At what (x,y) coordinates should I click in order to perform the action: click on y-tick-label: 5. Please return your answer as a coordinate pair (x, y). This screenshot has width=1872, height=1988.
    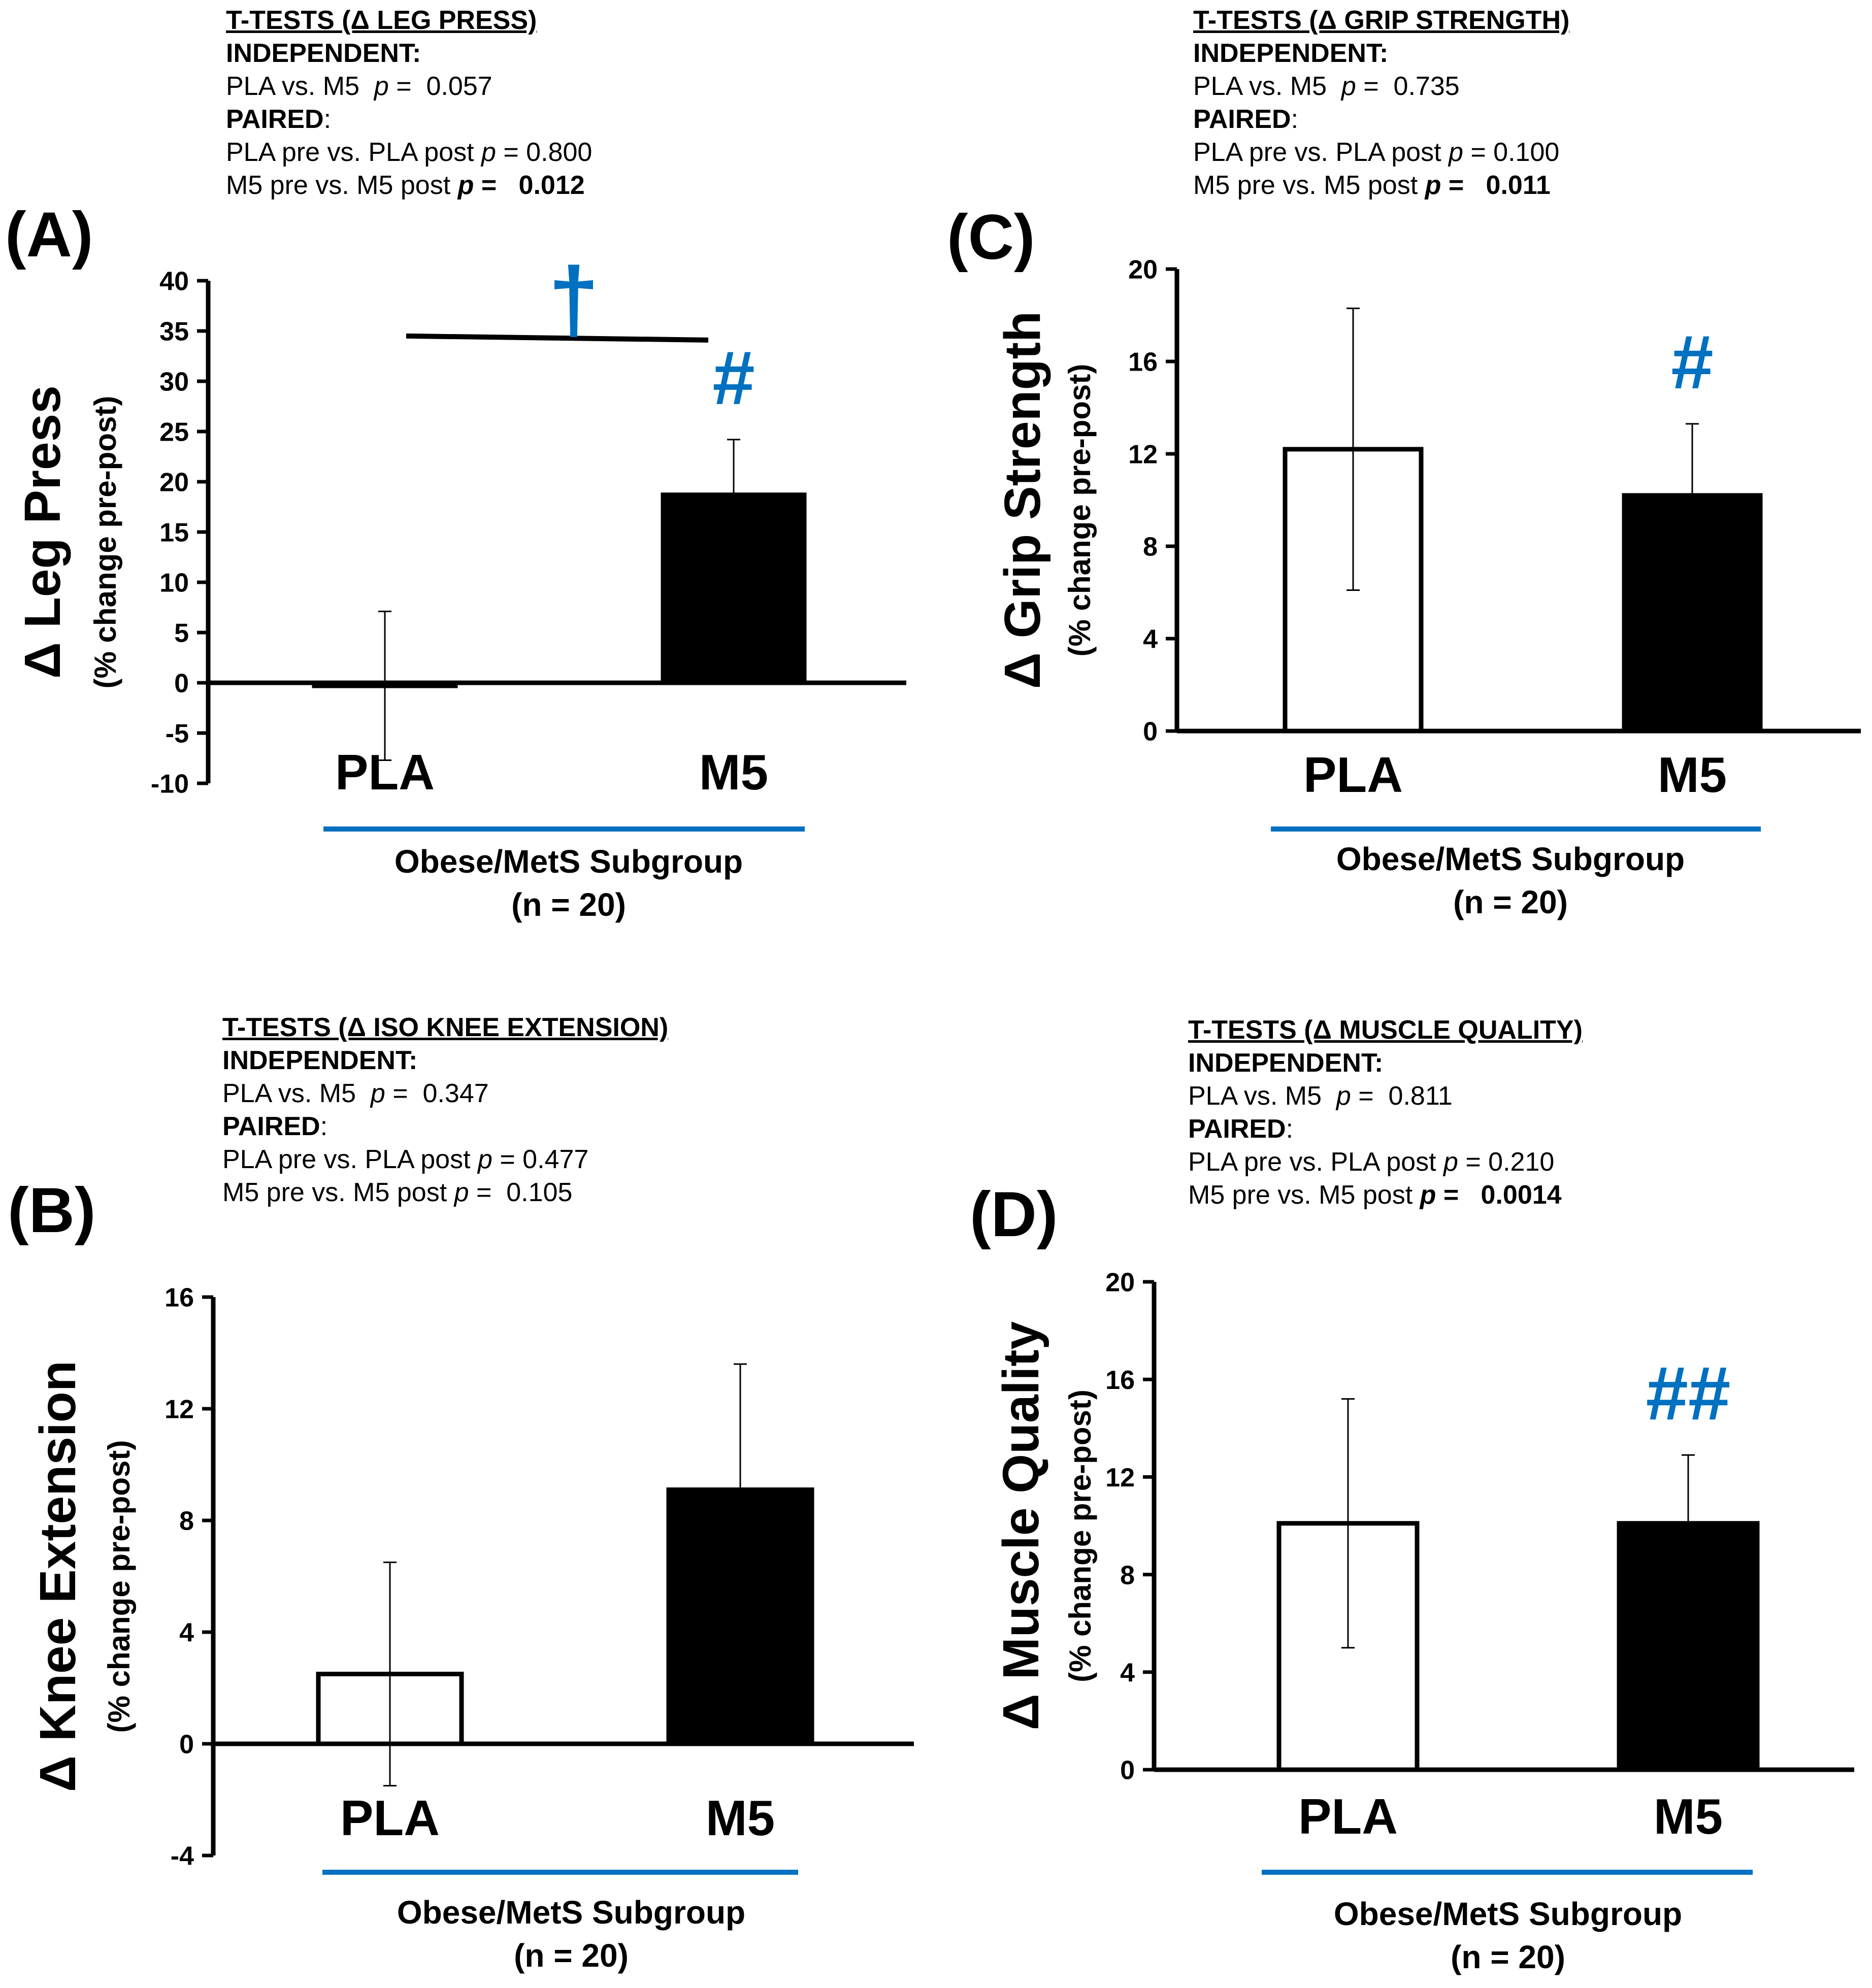
    Looking at the image, I should click on (182, 633).